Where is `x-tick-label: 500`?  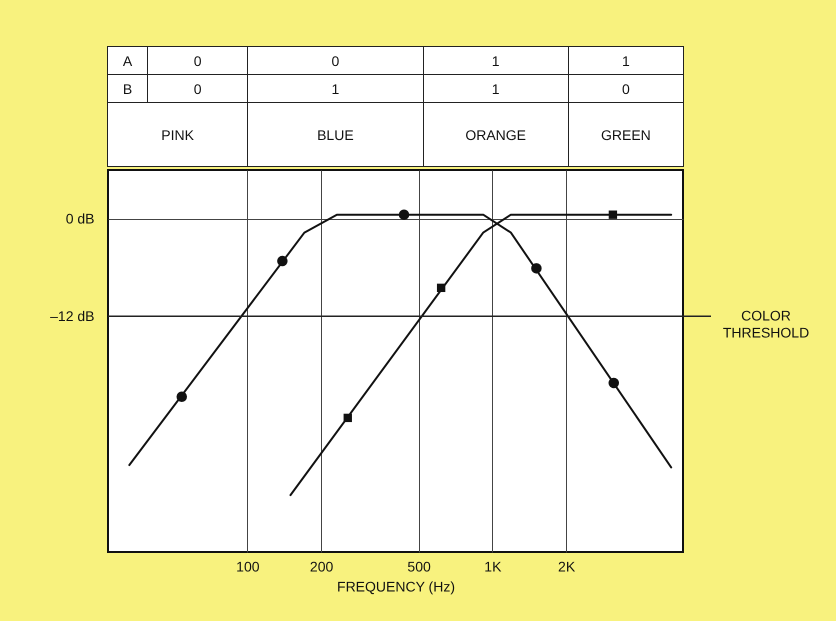
x-tick-label: 500 is located at coordinates (419, 566).